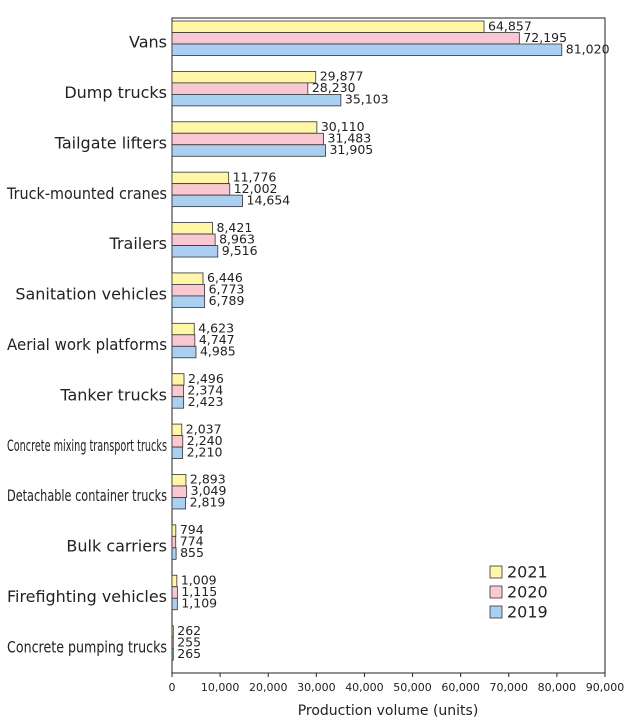  What do you see at coordinates (227, 289) in the screenshot?
I see `value-label: 6,773` at bounding box center [227, 289].